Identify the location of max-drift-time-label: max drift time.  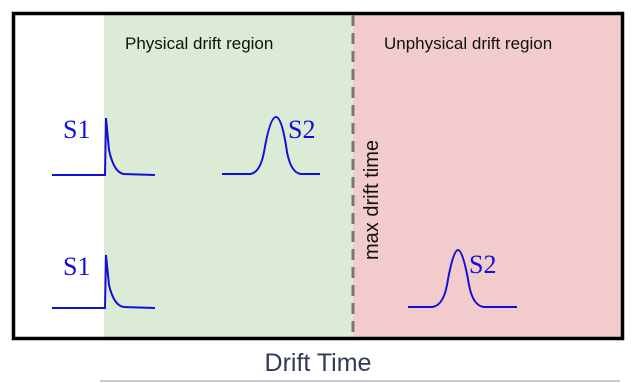
(372, 200).